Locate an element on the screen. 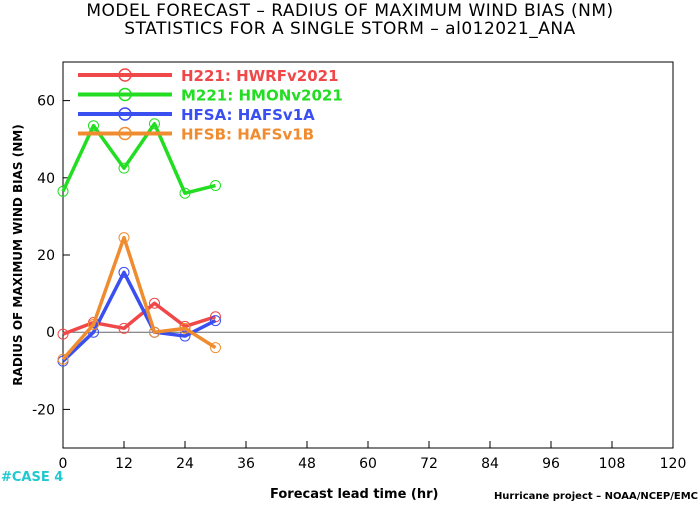 The width and height of the screenshot is (700, 506). y-tick-label: 0 is located at coordinates (50, 333).